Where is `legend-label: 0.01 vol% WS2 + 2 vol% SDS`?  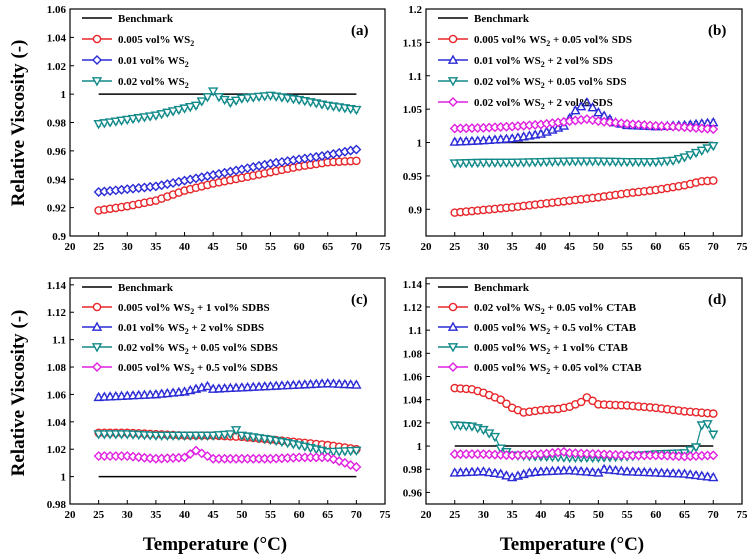
legend-label: 0.01 vol% WS2 + 2 vol% SDS is located at coordinates (543, 62).